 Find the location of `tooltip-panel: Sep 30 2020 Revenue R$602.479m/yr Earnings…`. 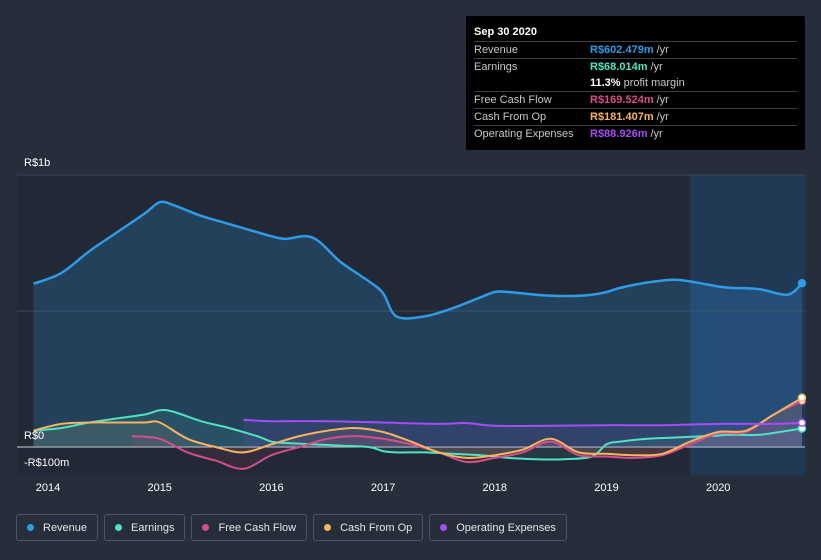

tooltip-panel: Sep 30 2020 Revenue R$602.479m/yr Earnings… is located at coordinates (635, 83).